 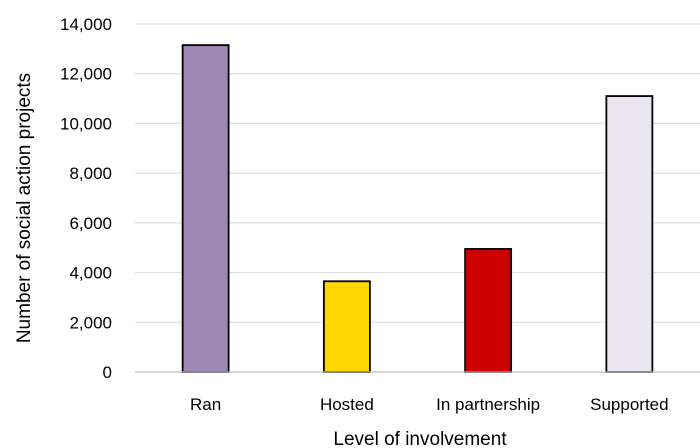 I want to click on y-tick-label: 6,000, so click(x=90, y=223).